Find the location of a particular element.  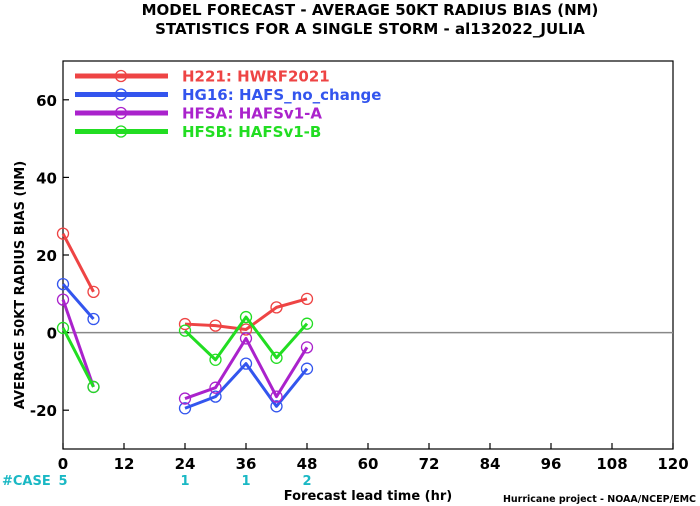

x-axis-label: Forecast lead time (hr) is located at coordinates (368, 496).